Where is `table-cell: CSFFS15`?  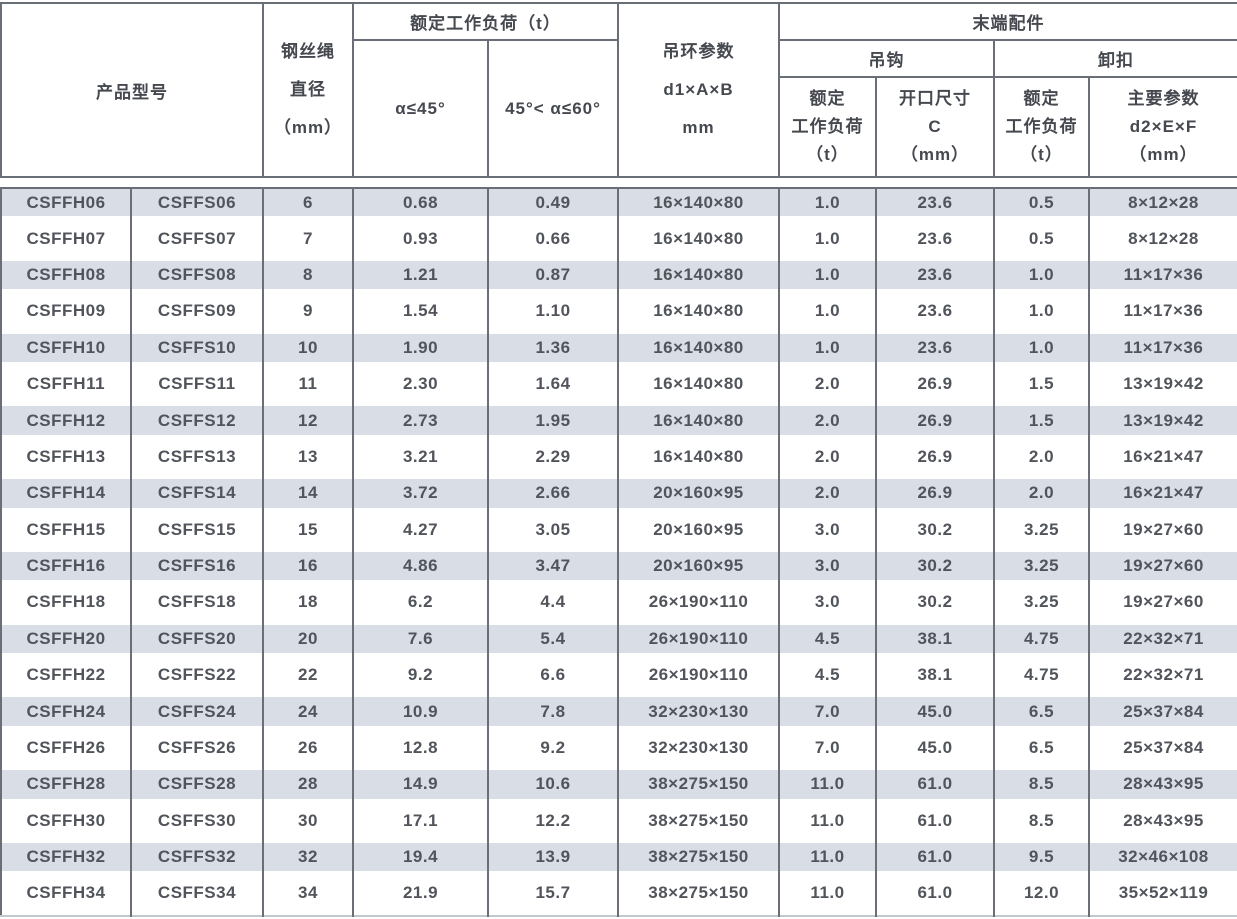 table-cell: CSFFS15 is located at coordinates (197, 533).